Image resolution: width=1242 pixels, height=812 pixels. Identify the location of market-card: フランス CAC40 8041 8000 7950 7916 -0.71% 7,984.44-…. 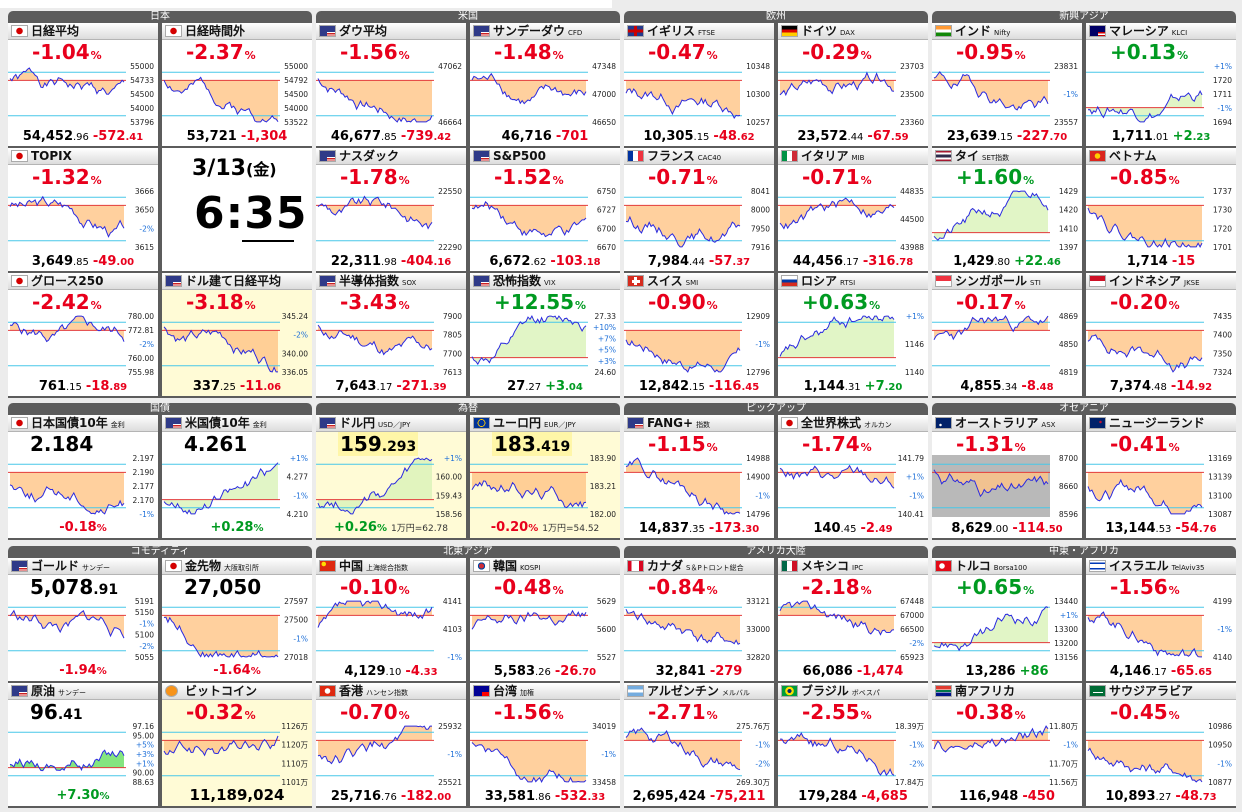
(699, 209).